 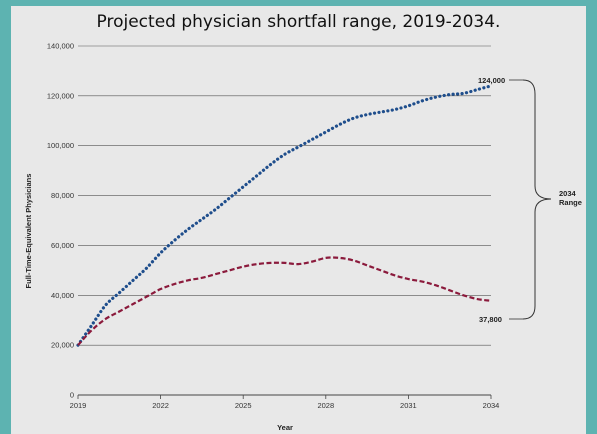 I want to click on y-tick-label: 40,000, so click(x=62, y=295).